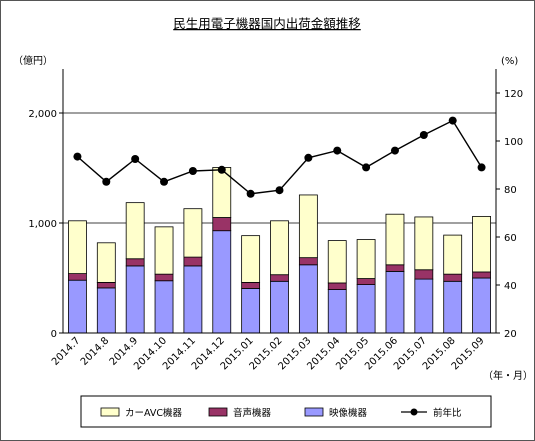 The height and width of the screenshot is (441, 535). Describe the element at coordinates (54, 334) in the screenshot. I see `left-tick-label: 0` at that location.